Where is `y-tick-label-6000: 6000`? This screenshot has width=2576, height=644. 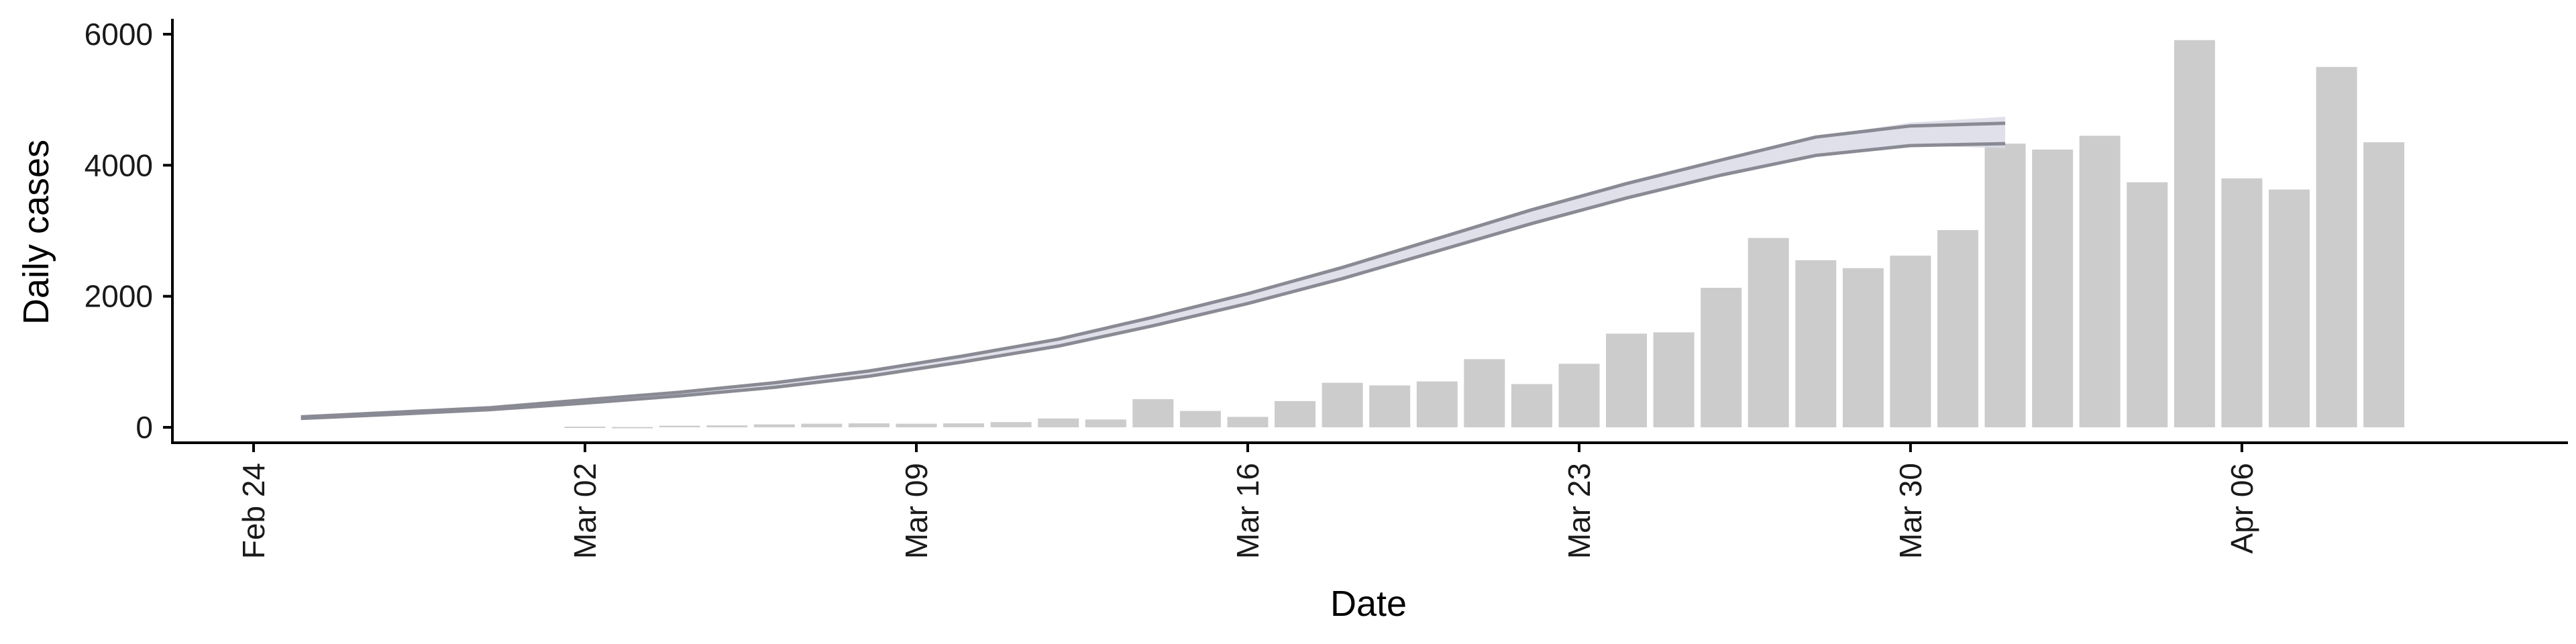
y-tick-label-6000: 6000 is located at coordinates (119, 34).